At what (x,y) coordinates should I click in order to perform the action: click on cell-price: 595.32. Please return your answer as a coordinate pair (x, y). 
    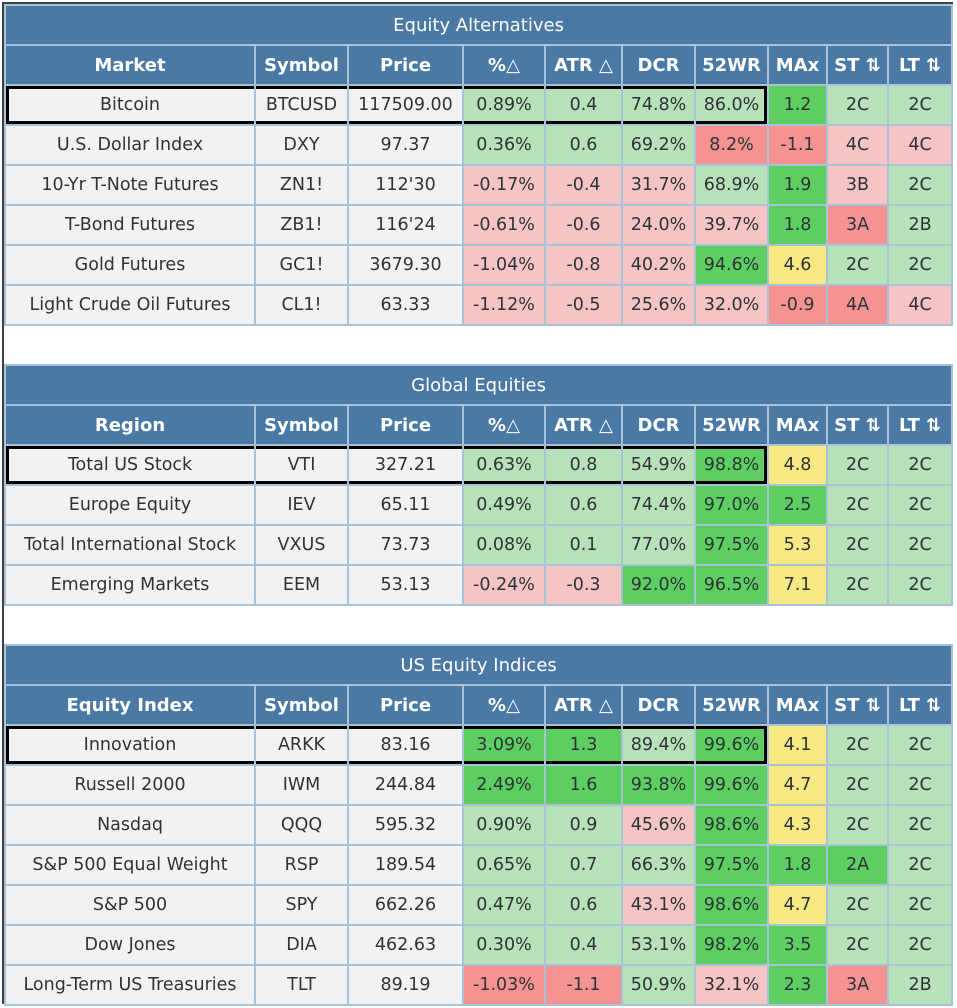
    Looking at the image, I should click on (405, 825).